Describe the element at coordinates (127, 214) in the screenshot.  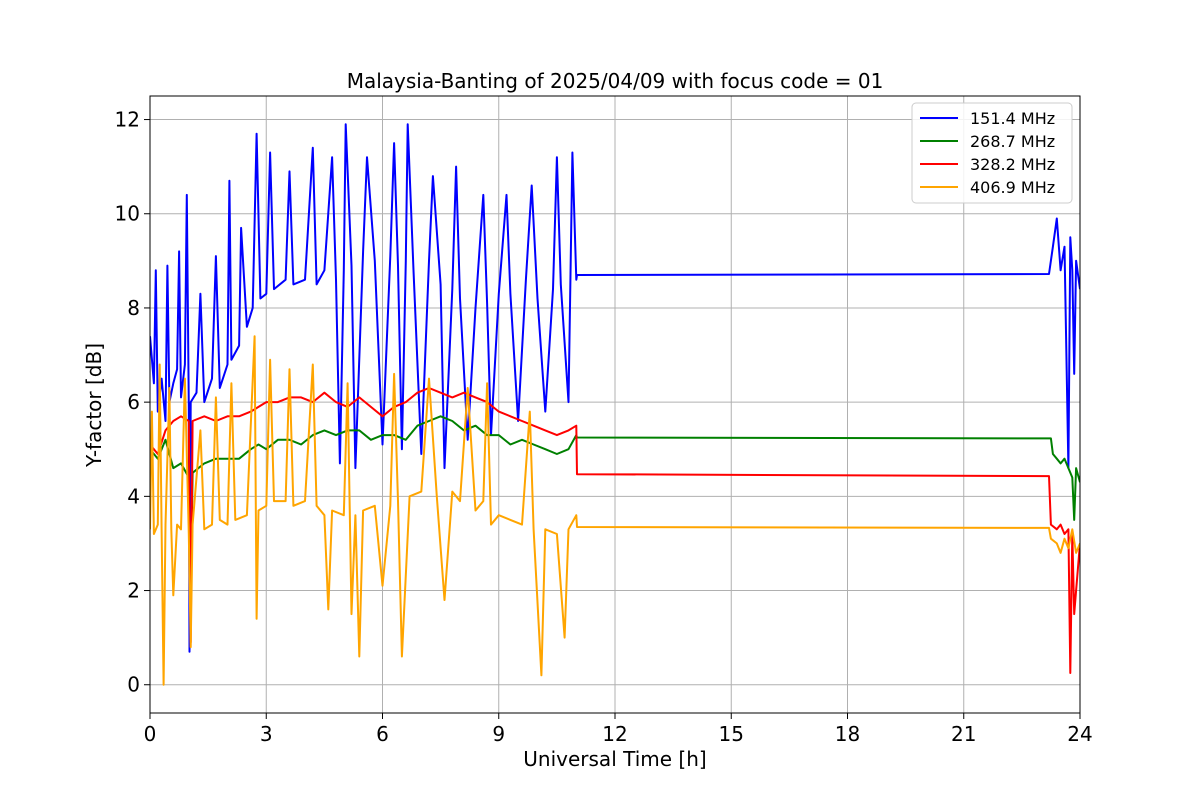
I see `y-tick-label: 10` at that location.